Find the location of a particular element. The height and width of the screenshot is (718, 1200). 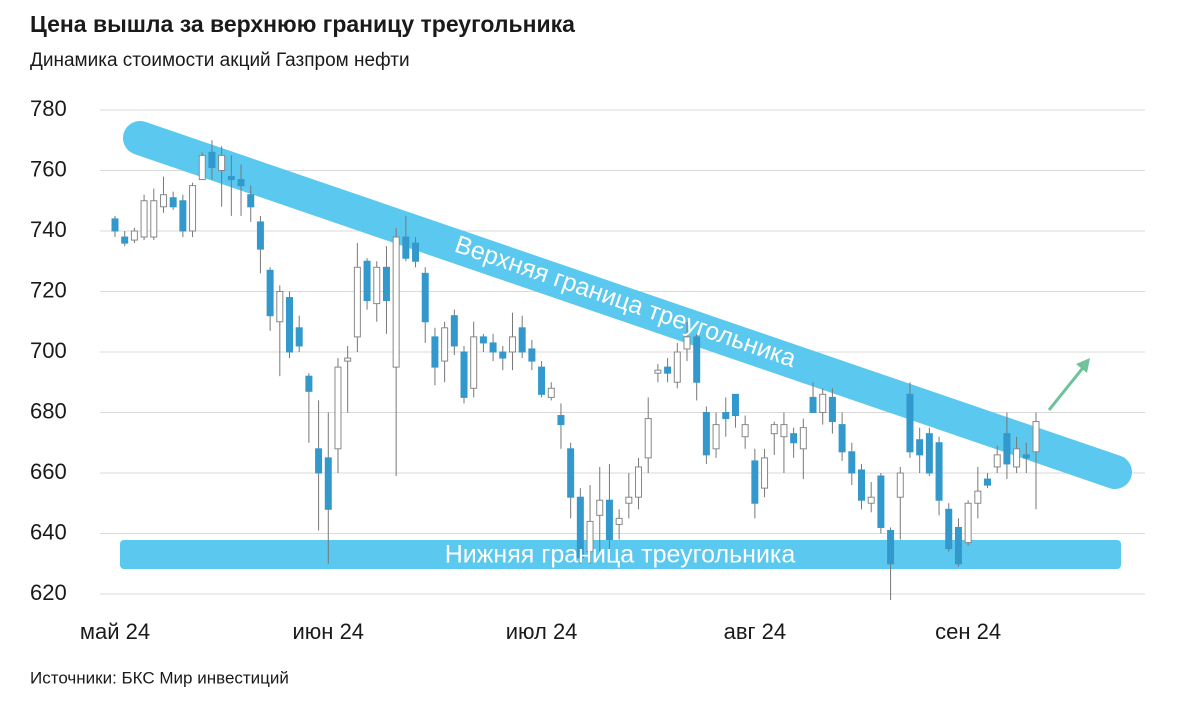

lower-band-label: Нижняя граница треугольника is located at coordinates (620, 555).